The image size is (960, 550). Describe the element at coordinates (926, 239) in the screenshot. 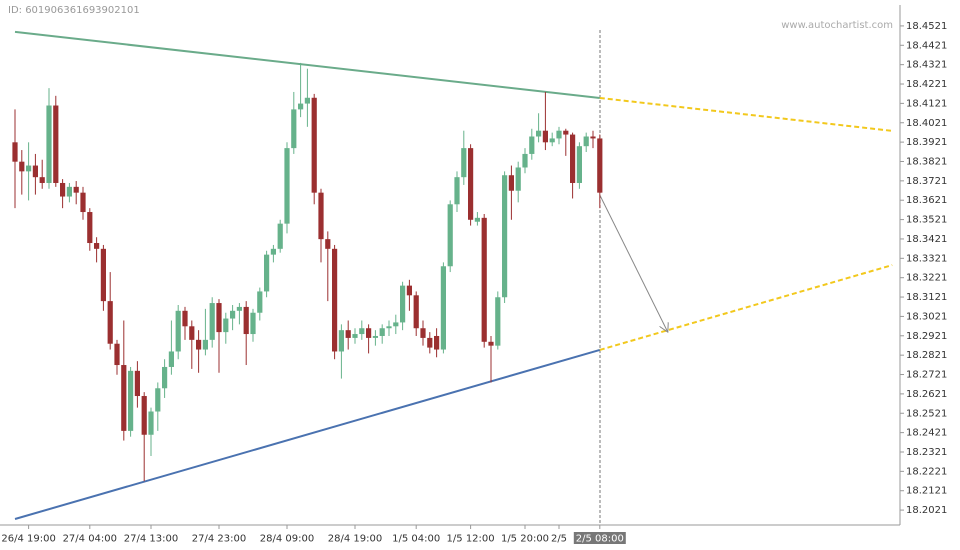

I see `y-tick-label: 18.3421` at that location.